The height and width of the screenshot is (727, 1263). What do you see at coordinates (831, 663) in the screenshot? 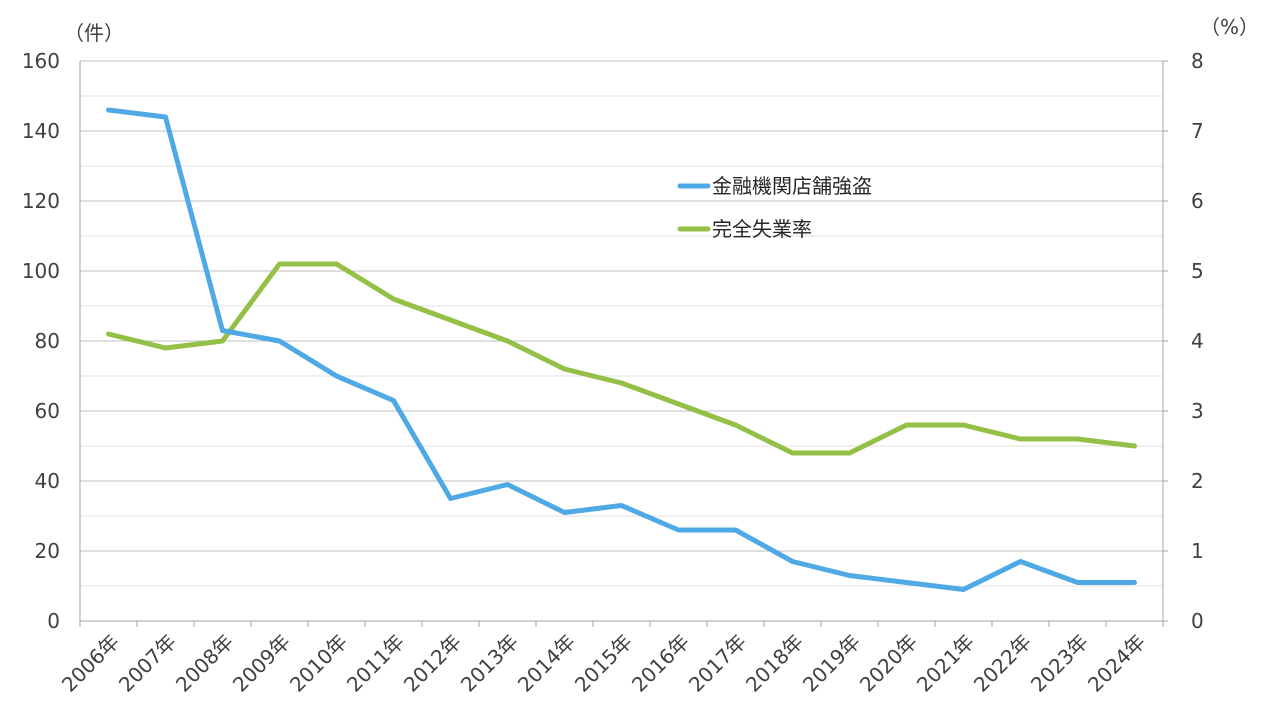
I see `x-tick-label: 2019年` at bounding box center [831, 663].